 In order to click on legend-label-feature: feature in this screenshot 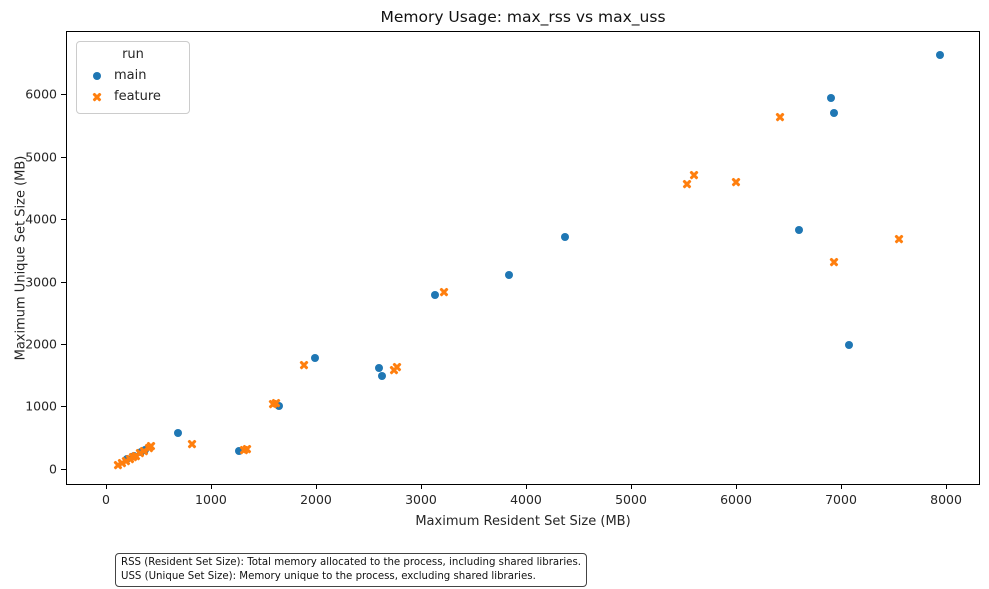, I will do `click(137, 96)`.